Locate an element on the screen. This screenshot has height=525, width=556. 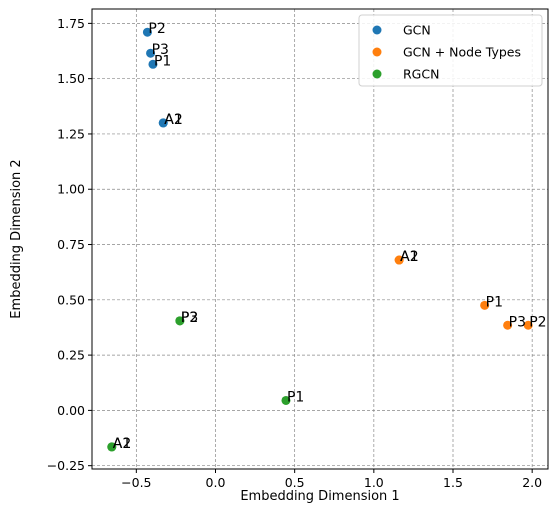
y-tick-label: 0.50 is located at coordinates (71, 299).